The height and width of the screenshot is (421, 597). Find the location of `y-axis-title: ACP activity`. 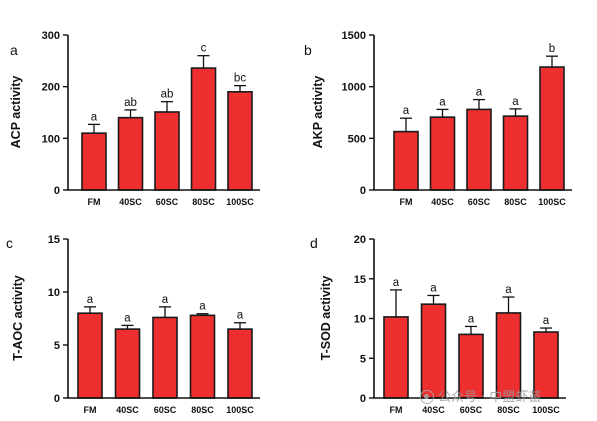

y-axis-title: ACP activity is located at coordinates (16, 112).